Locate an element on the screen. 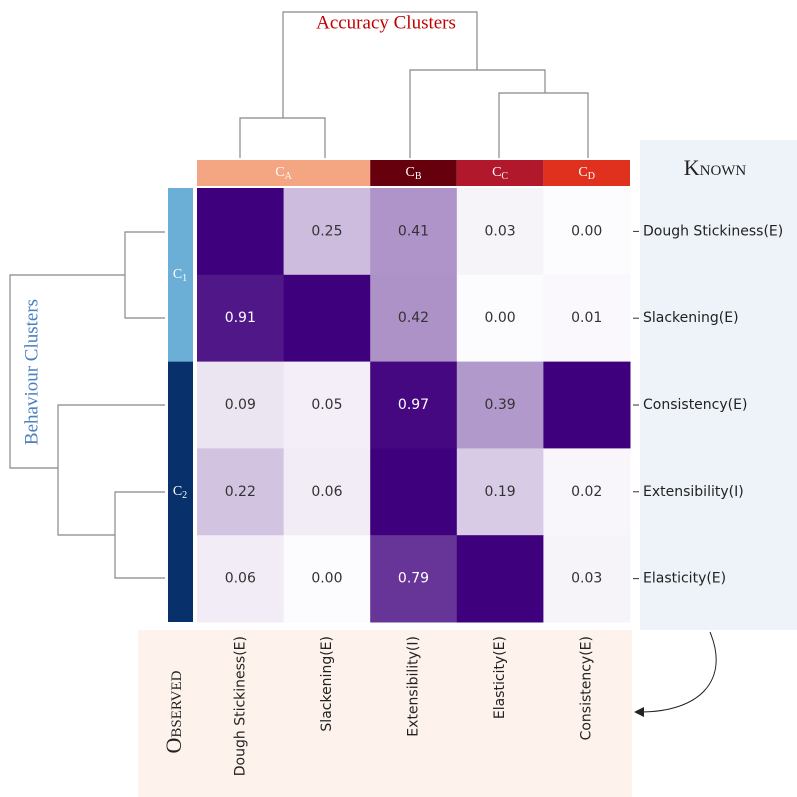 The width and height of the screenshot is (797, 797). col-cluster-label: CB is located at coordinates (413, 173).